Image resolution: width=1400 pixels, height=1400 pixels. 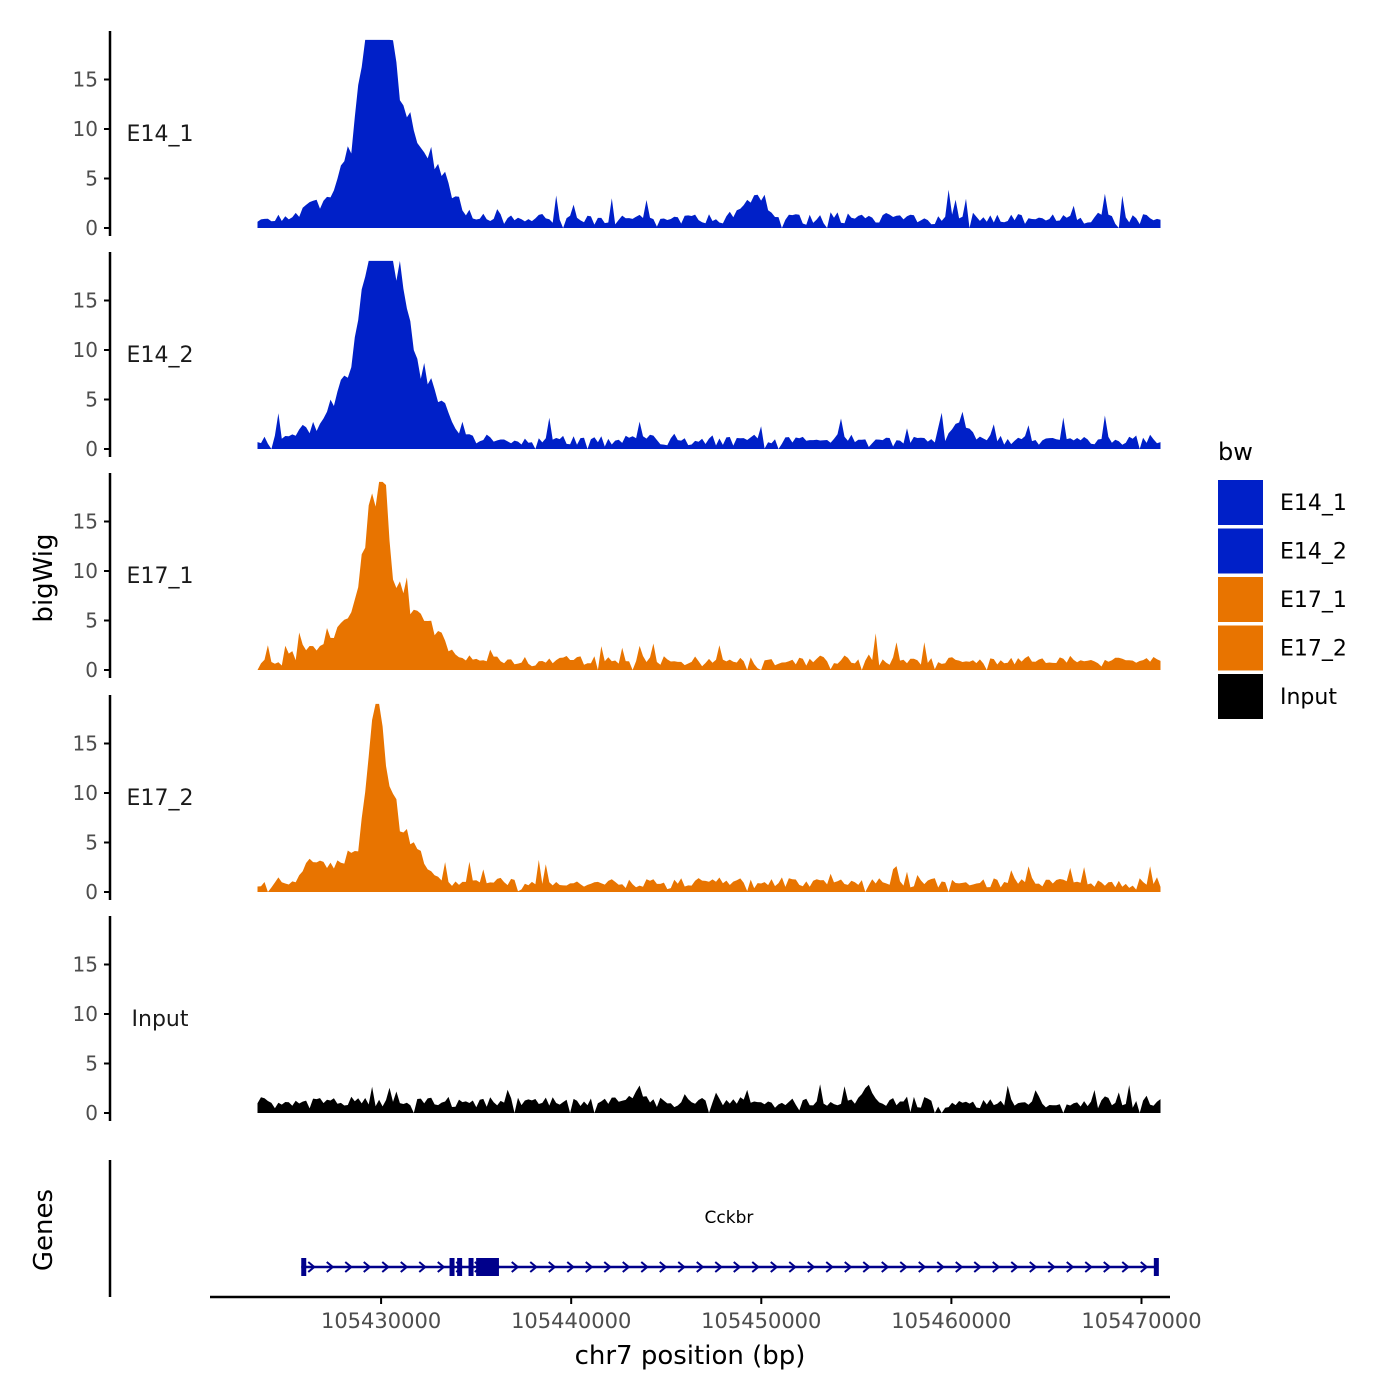 I want to click on x-tick-label: 105430000, so click(x=381, y=1321).